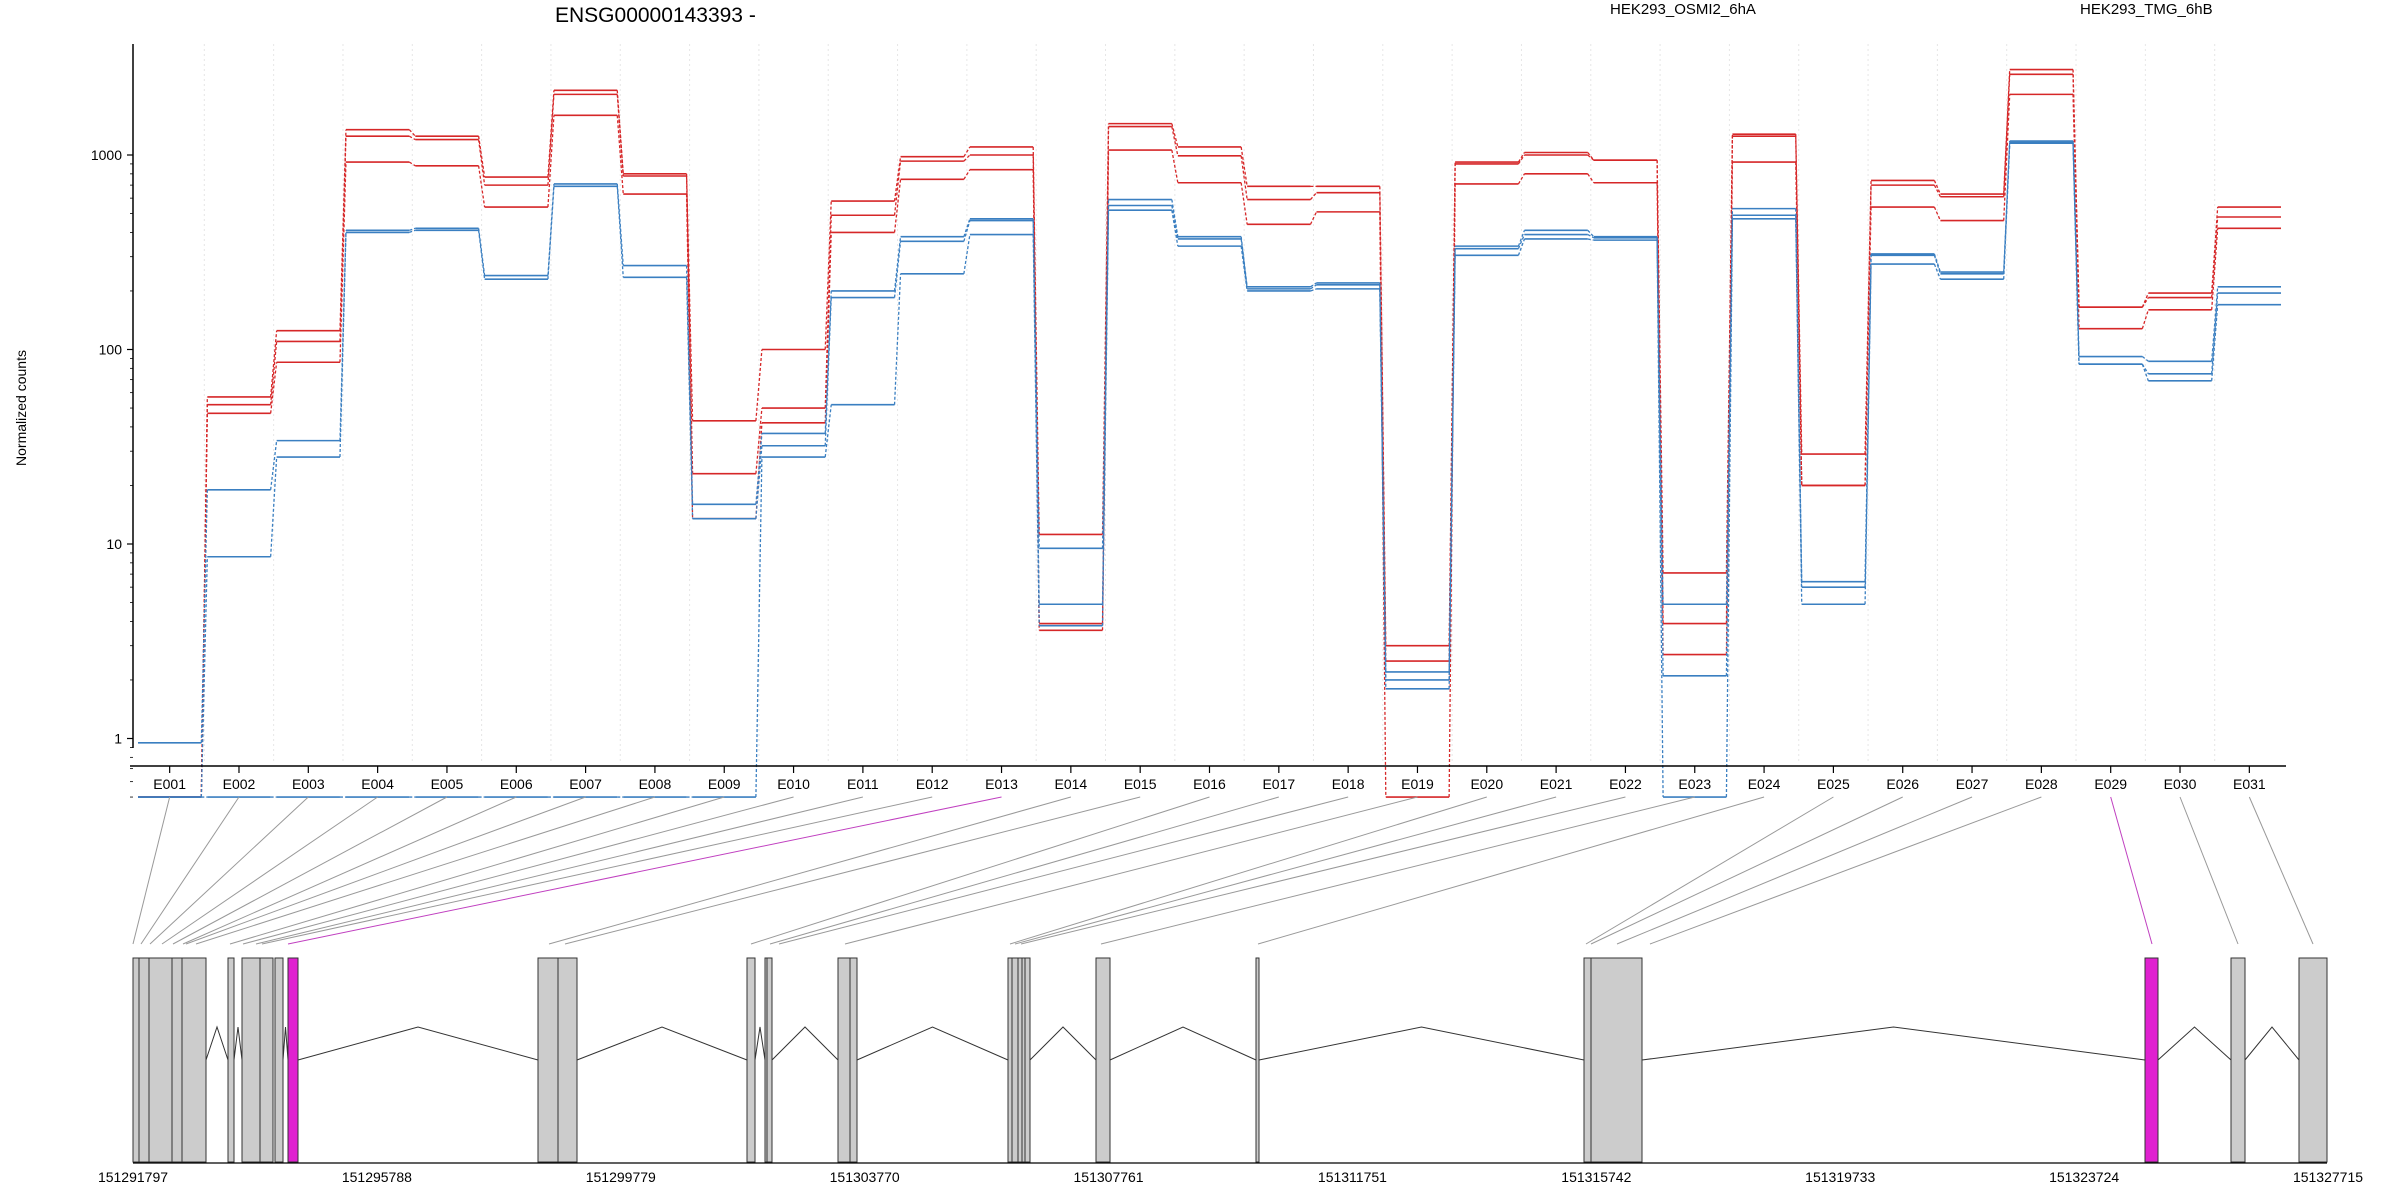  What do you see at coordinates (1972, 784) in the screenshot?
I see `x-tick-label: E027` at bounding box center [1972, 784].